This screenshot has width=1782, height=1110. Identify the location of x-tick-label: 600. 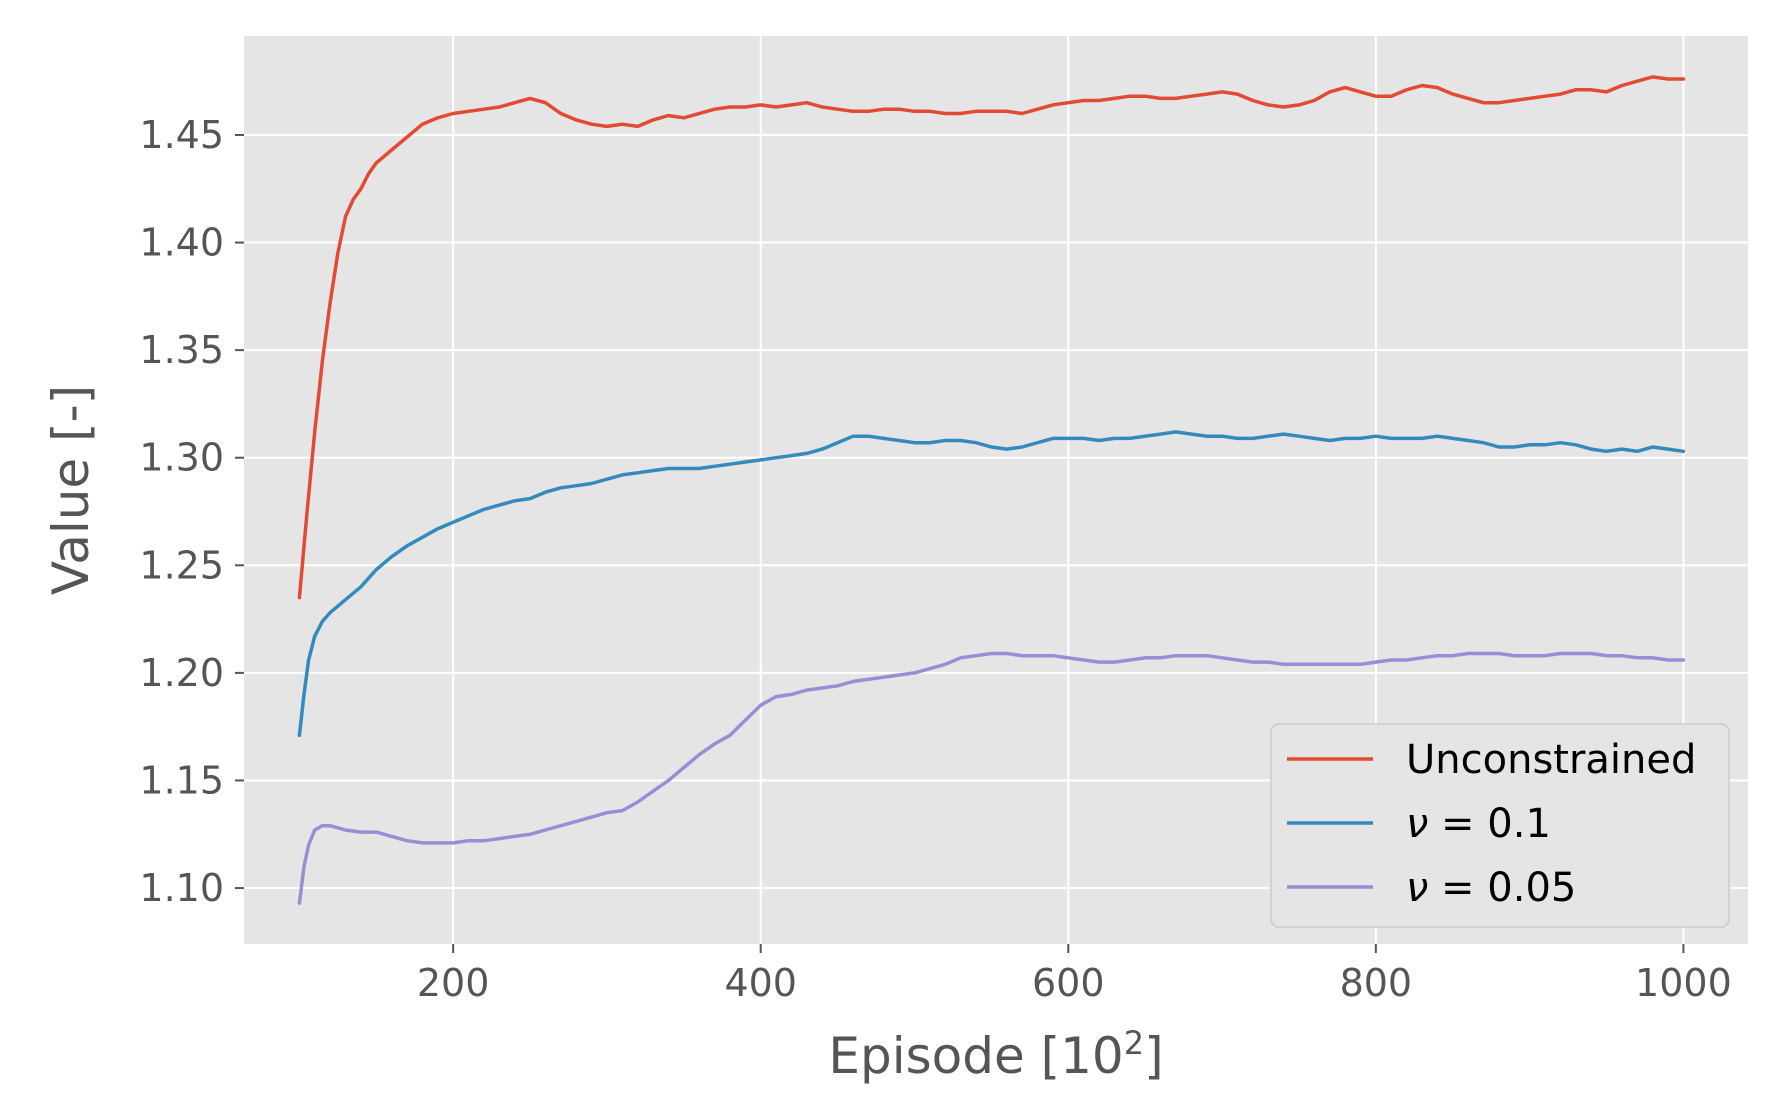
(1068, 983).